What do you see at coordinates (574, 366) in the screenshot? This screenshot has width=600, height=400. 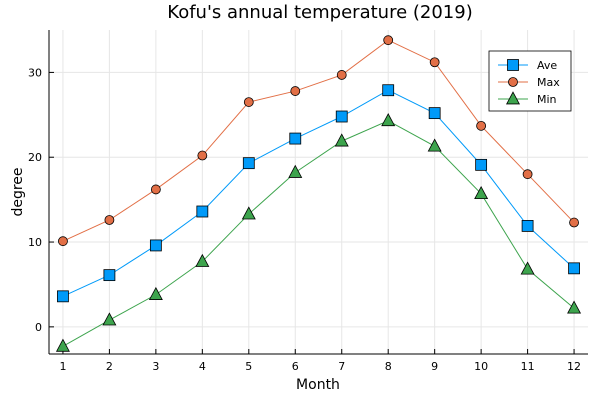 I see `x-tick-label: 12` at bounding box center [574, 366].